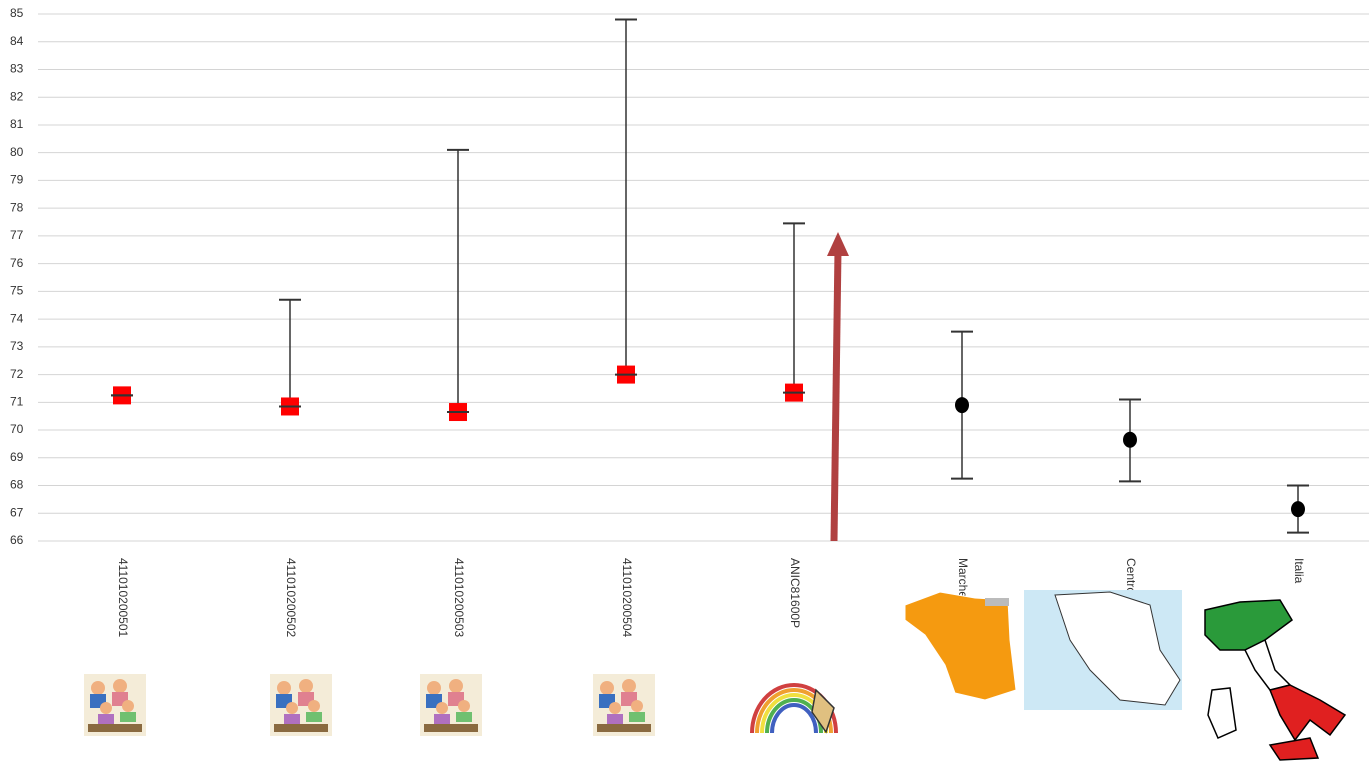 This screenshot has height=772, width=1369. What do you see at coordinates (1275, 680) in the screenshot?
I see `map-italia` at bounding box center [1275, 680].